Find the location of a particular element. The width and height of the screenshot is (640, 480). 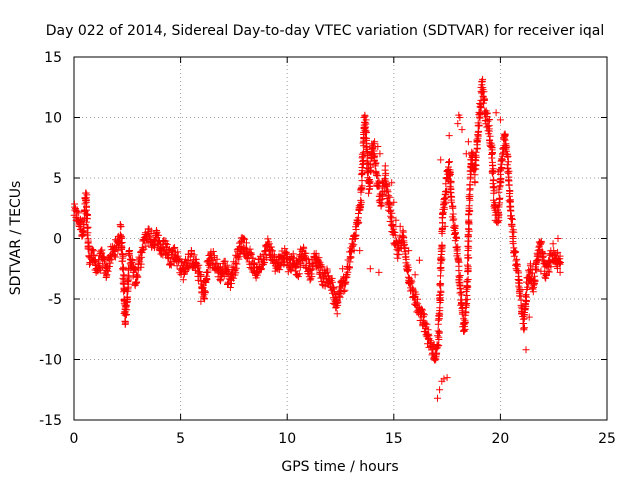

y-tick-label: 15 is located at coordinates (53, 58).